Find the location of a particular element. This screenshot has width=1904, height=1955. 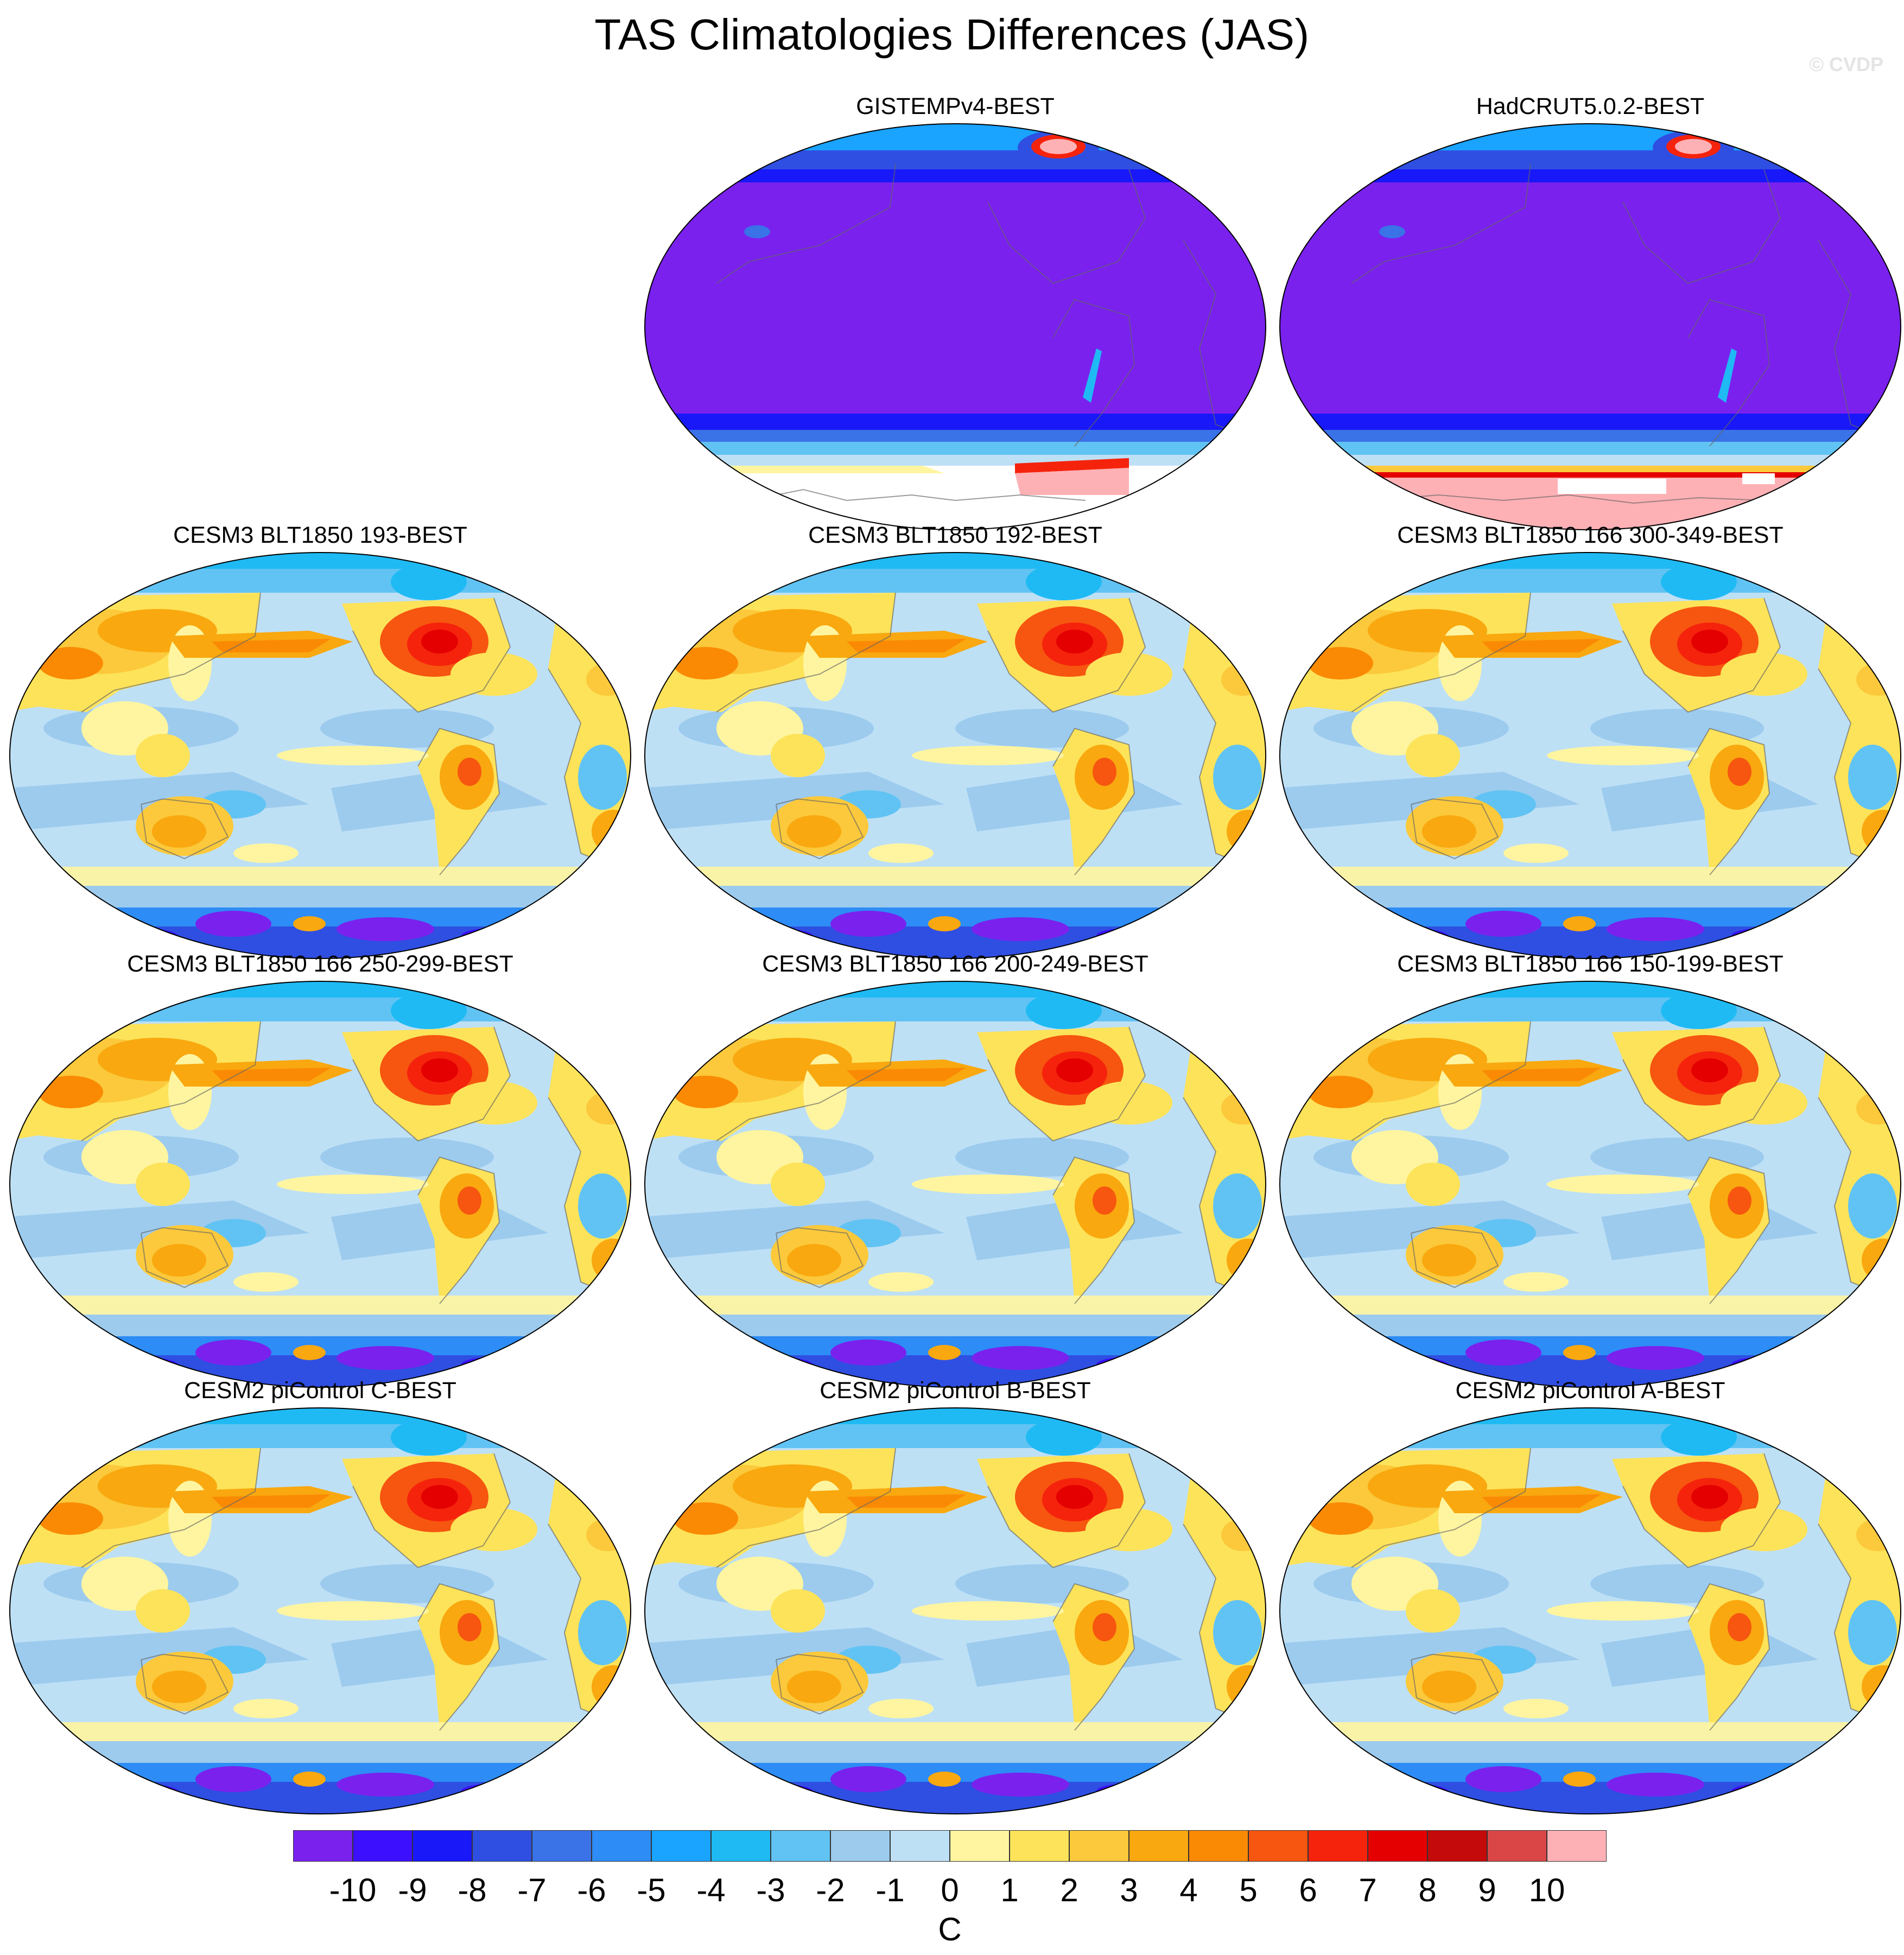

map-hadcrut is located at coordinates (1590, 326).